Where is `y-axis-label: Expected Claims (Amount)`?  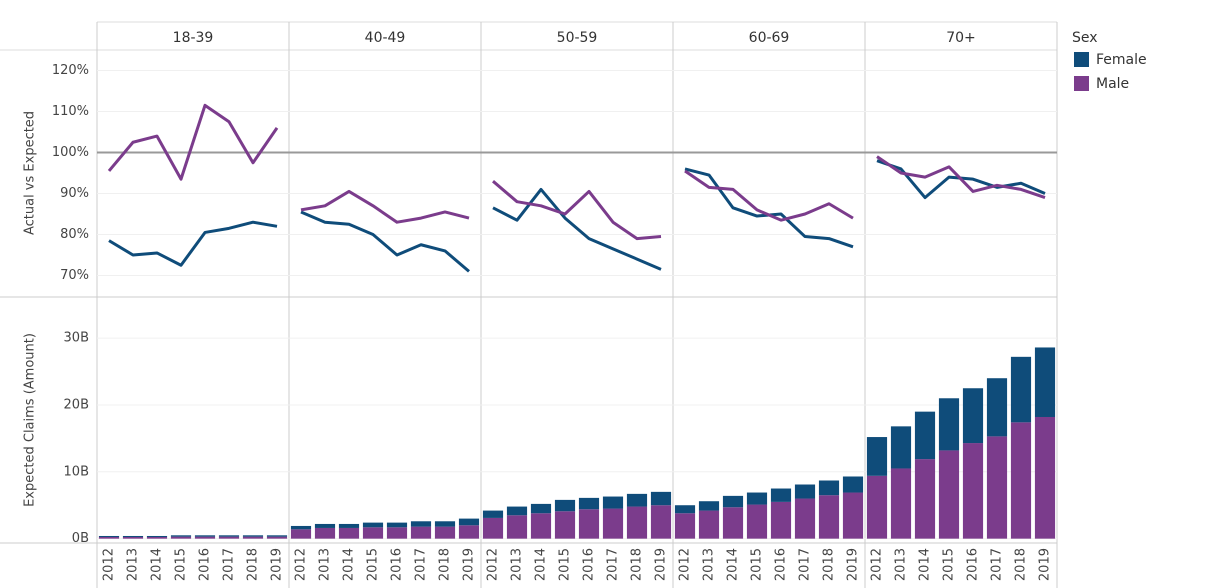 y-axis-label: Expected Claims (Amount) is located at coordinates (30, 420).